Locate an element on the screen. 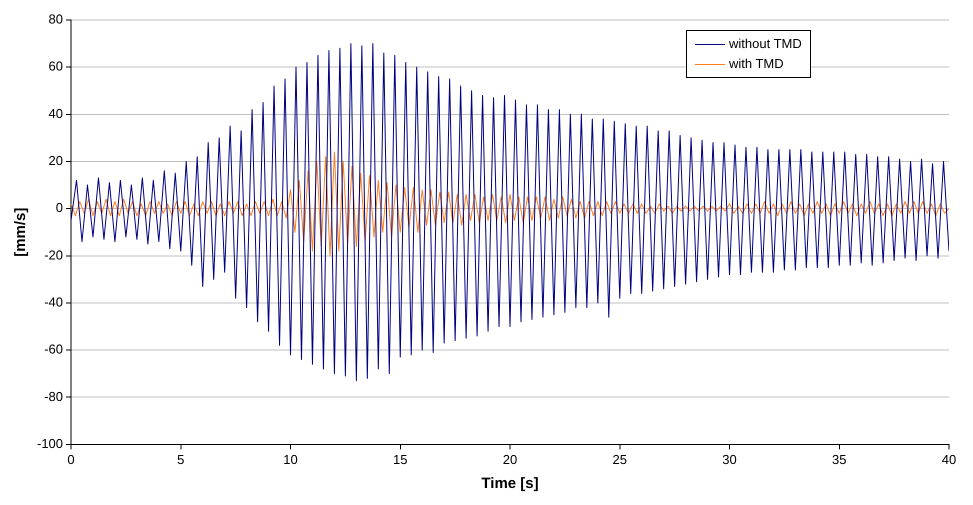 This screenshot has height=505, width=973. x-tick-label: 5 is located at coordinates (180, 459).